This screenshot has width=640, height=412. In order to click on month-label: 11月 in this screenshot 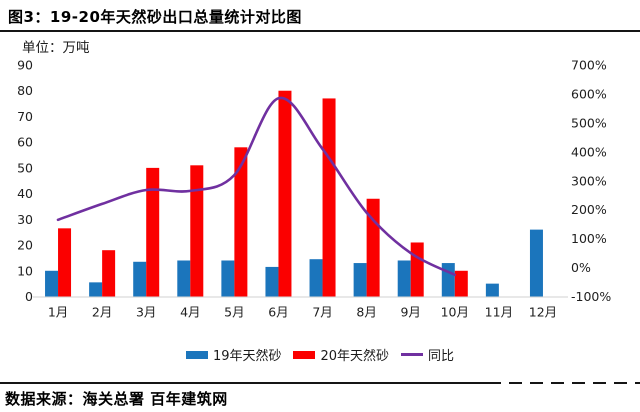, I will do `click(499, 312)`.